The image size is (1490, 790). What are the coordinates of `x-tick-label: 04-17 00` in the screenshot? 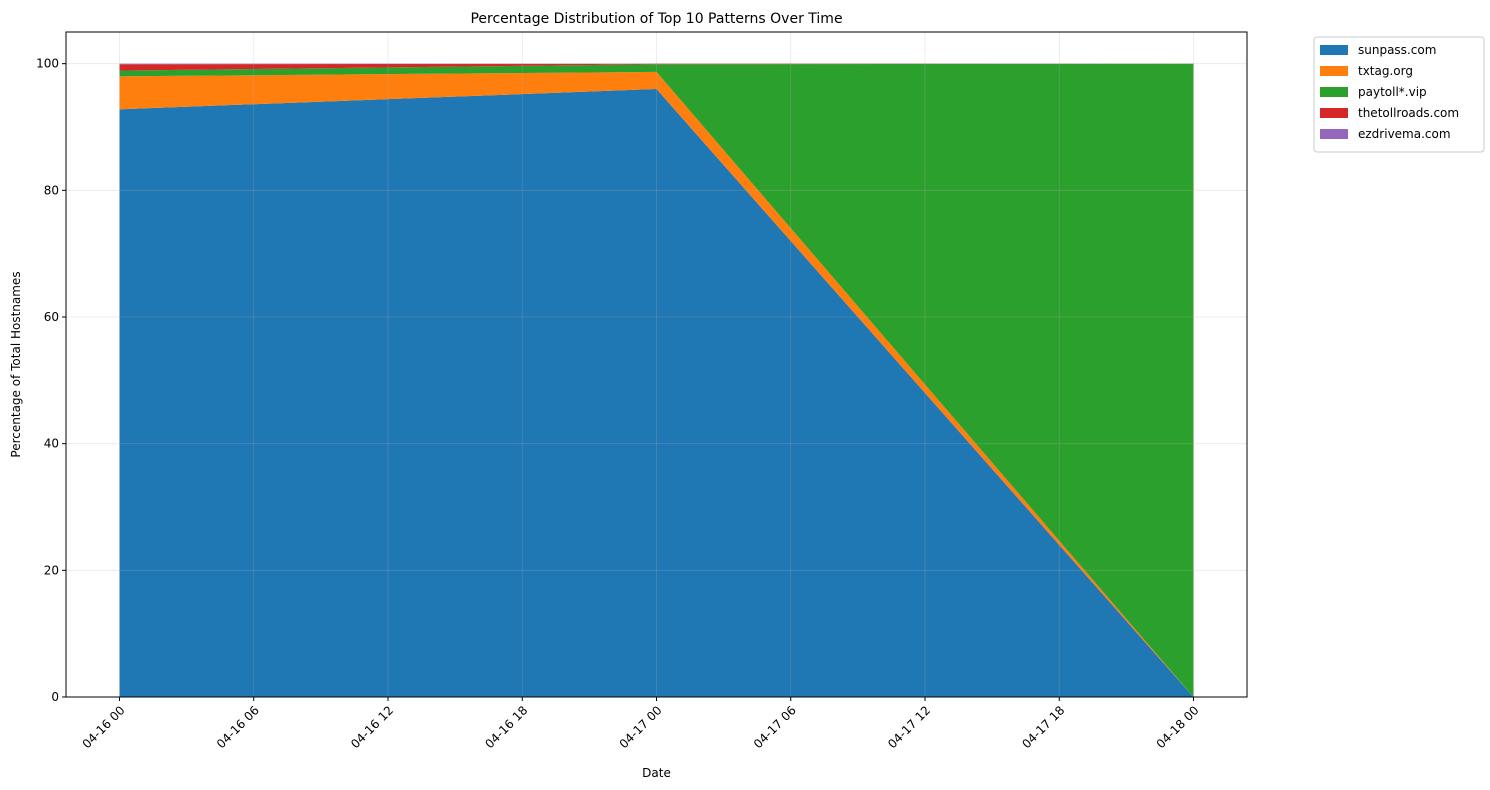 It's located at (641, 727).